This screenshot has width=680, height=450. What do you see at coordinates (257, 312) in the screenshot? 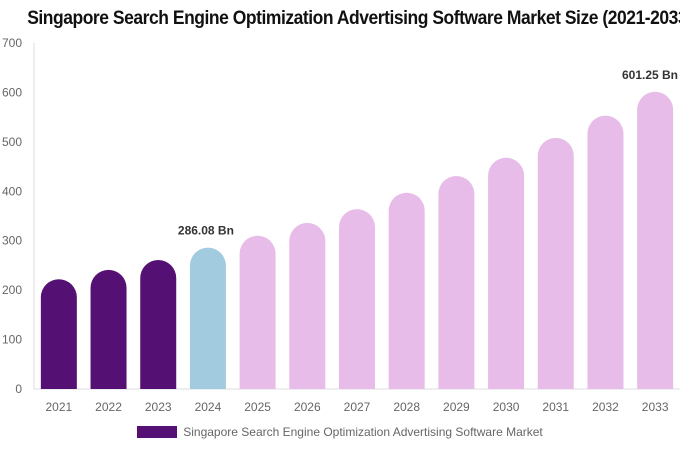
I see `bar-2025` at bounding box center [257, 312].